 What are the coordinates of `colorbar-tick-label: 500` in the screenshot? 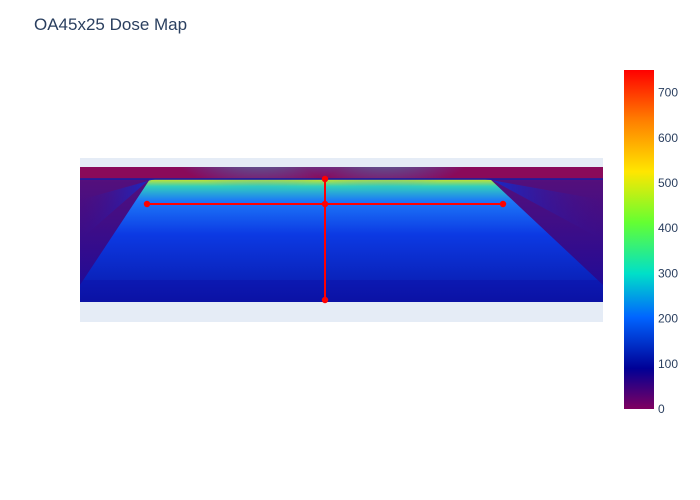 It's located at (668, 183).